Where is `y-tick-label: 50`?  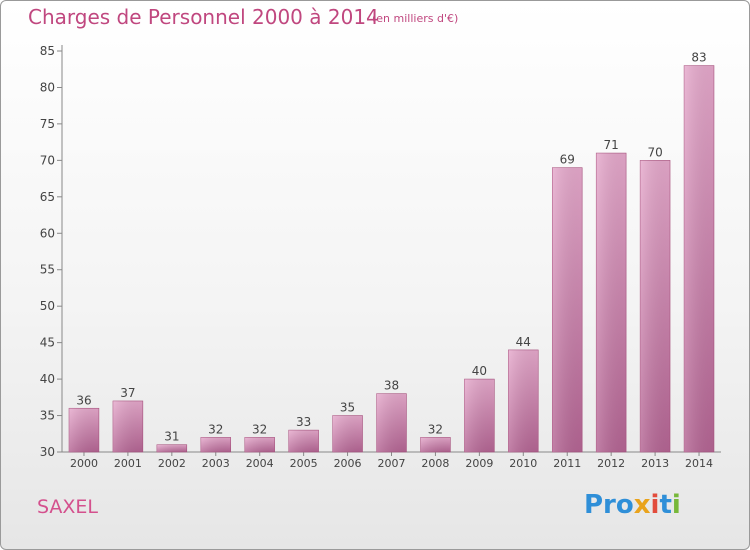 y-tick-label: 50 is located at coordinates (47, 306).